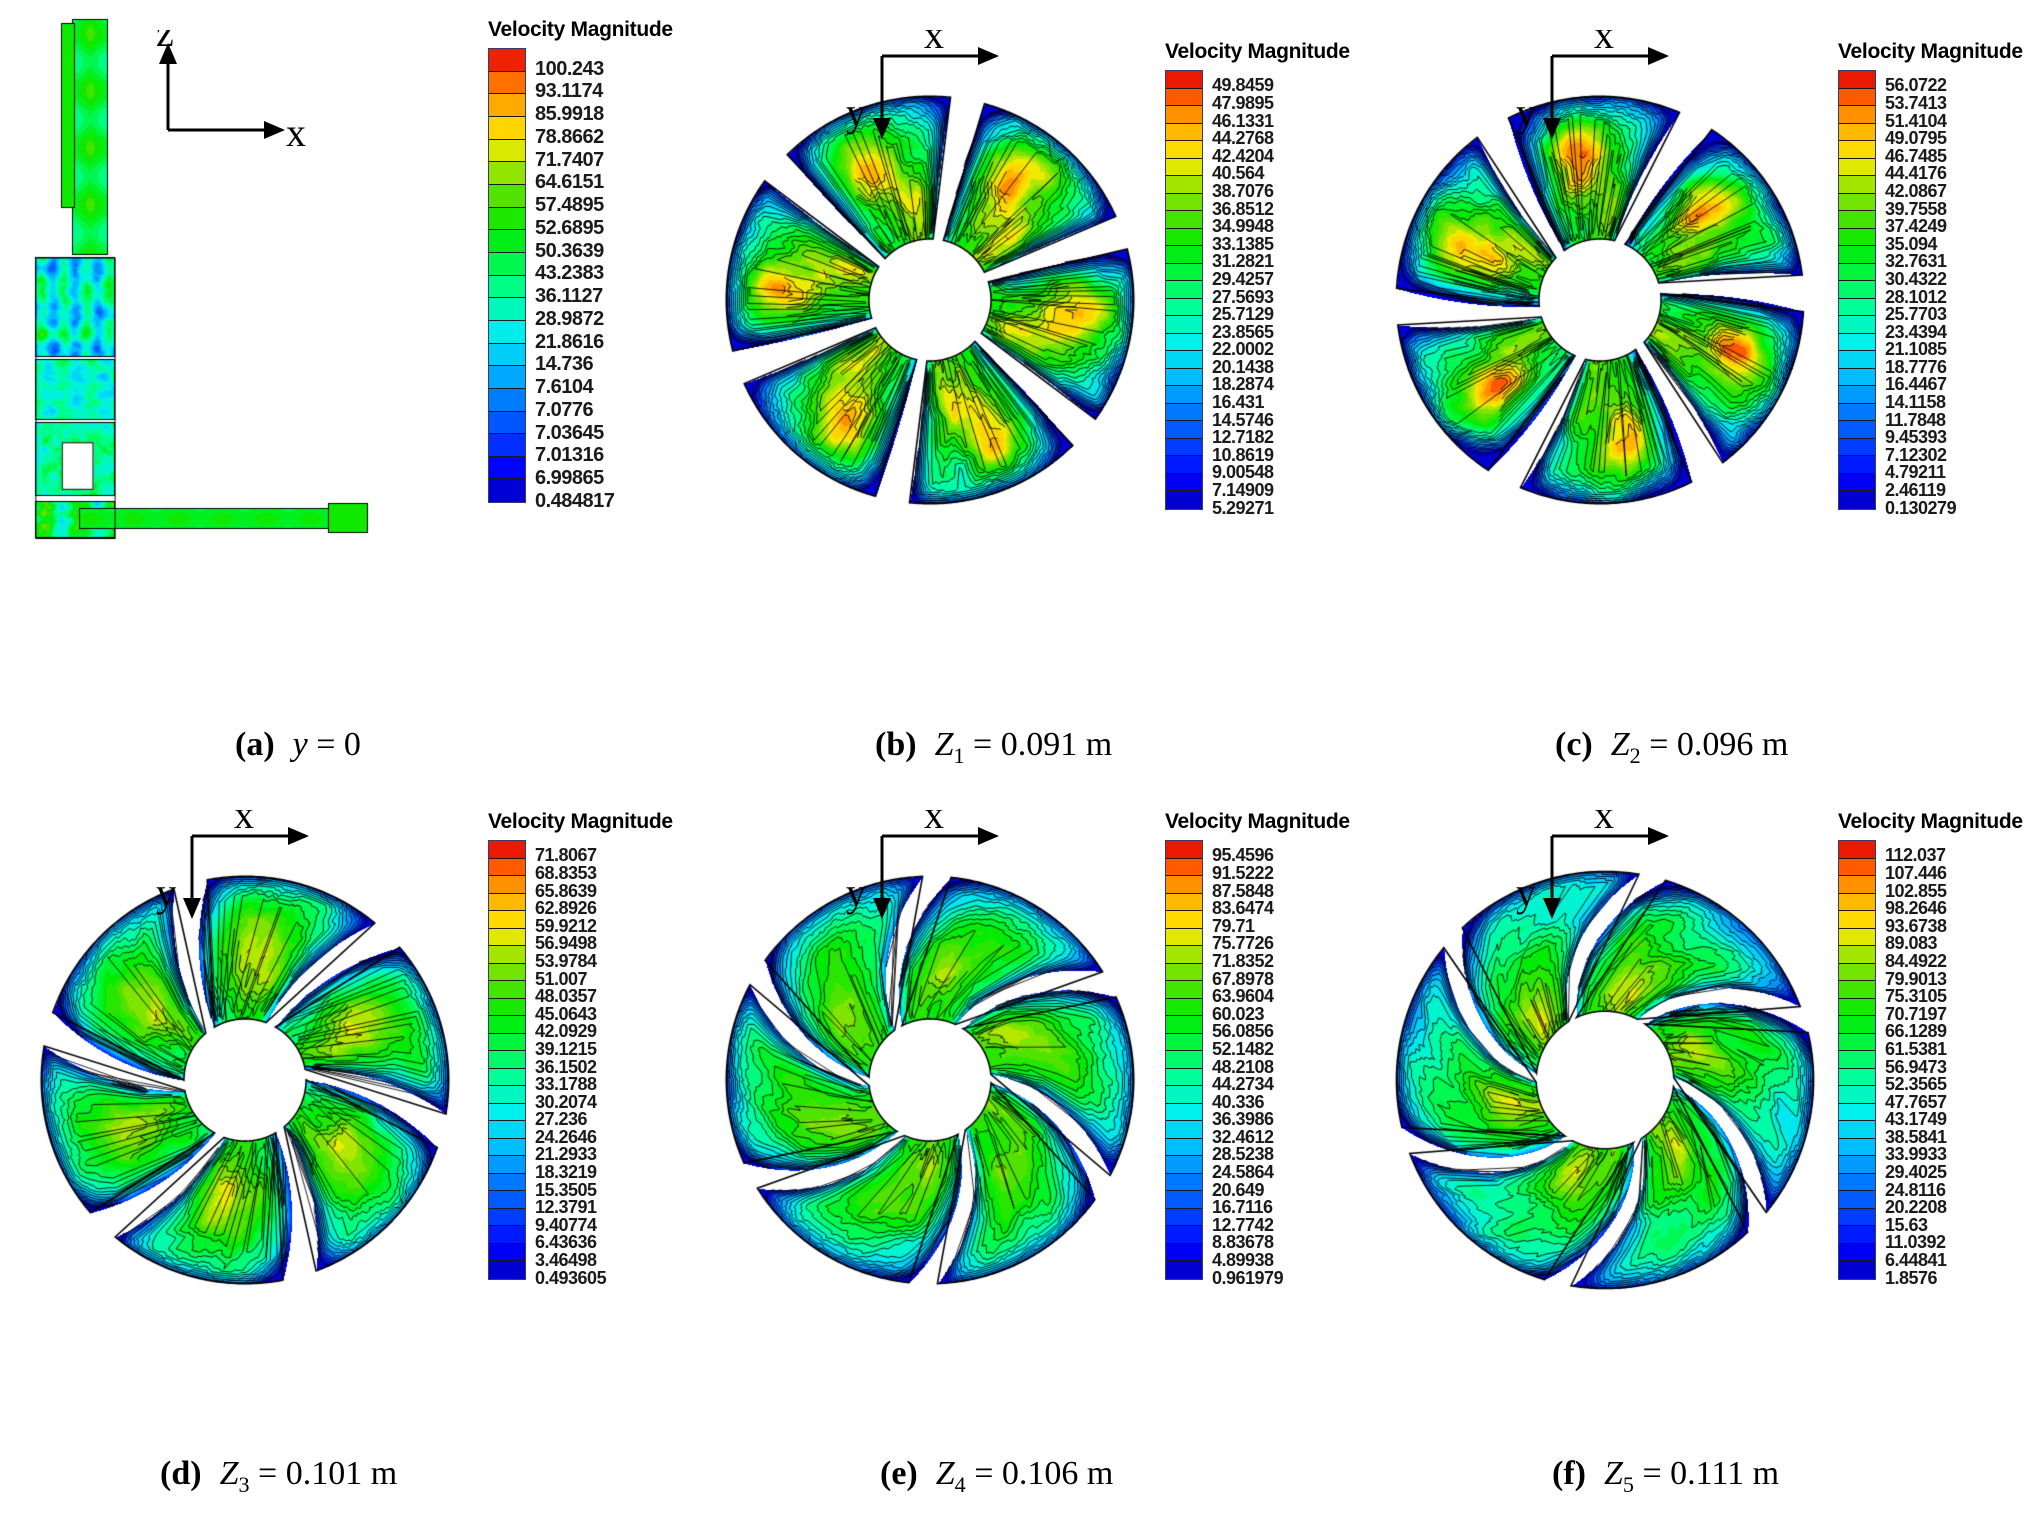 The image size is (2032, 1530). What do you see at coordinates (244, 1484) in the screenshot?
I see `panel-d-caption-sub: 3` at bounding box center [244, 1484].